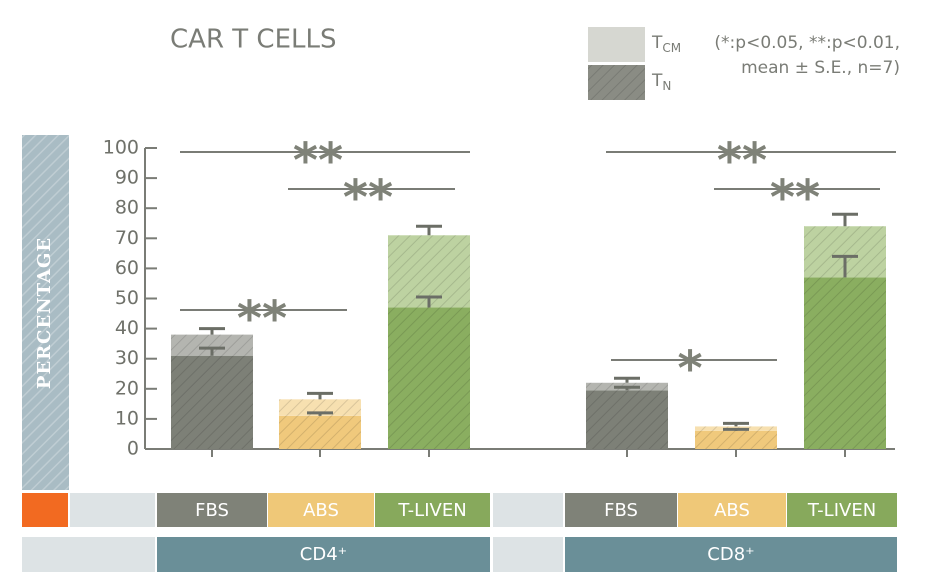 The height and width of the screenshot is (585, 926). What do you see at coordinates (45, 510) in the screenshot?
I see `marker` at bounding box center [45, 510].